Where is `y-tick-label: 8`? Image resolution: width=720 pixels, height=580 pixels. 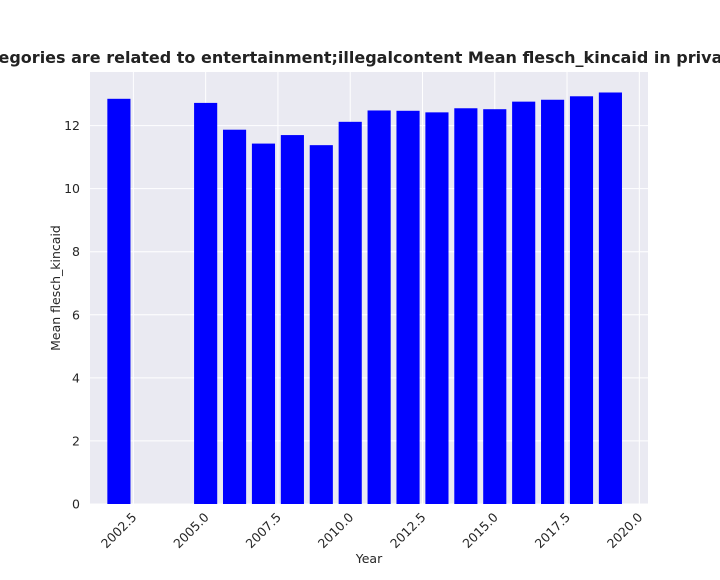 y-tick-label: 8 is located at coordinates (76, 251).